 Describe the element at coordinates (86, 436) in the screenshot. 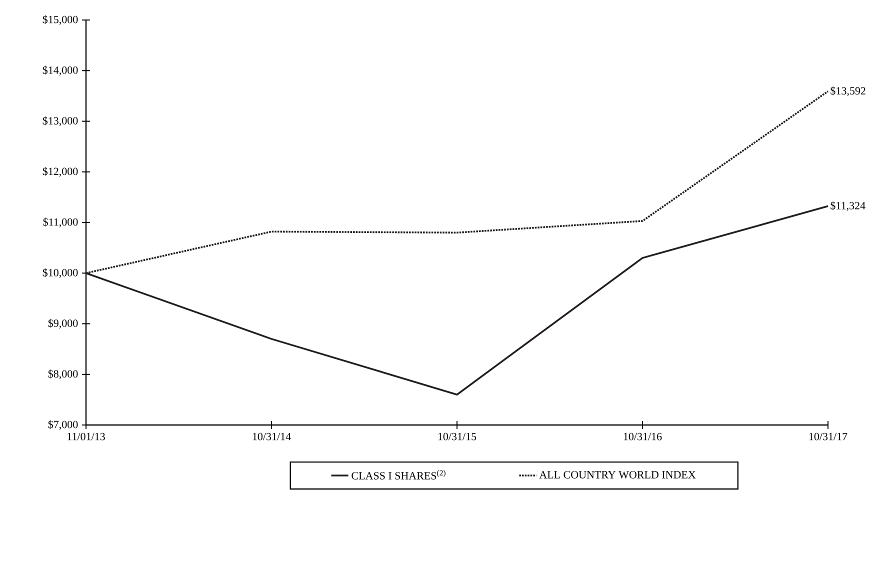

I see `x-tick-label: 11/01/13` at that location.